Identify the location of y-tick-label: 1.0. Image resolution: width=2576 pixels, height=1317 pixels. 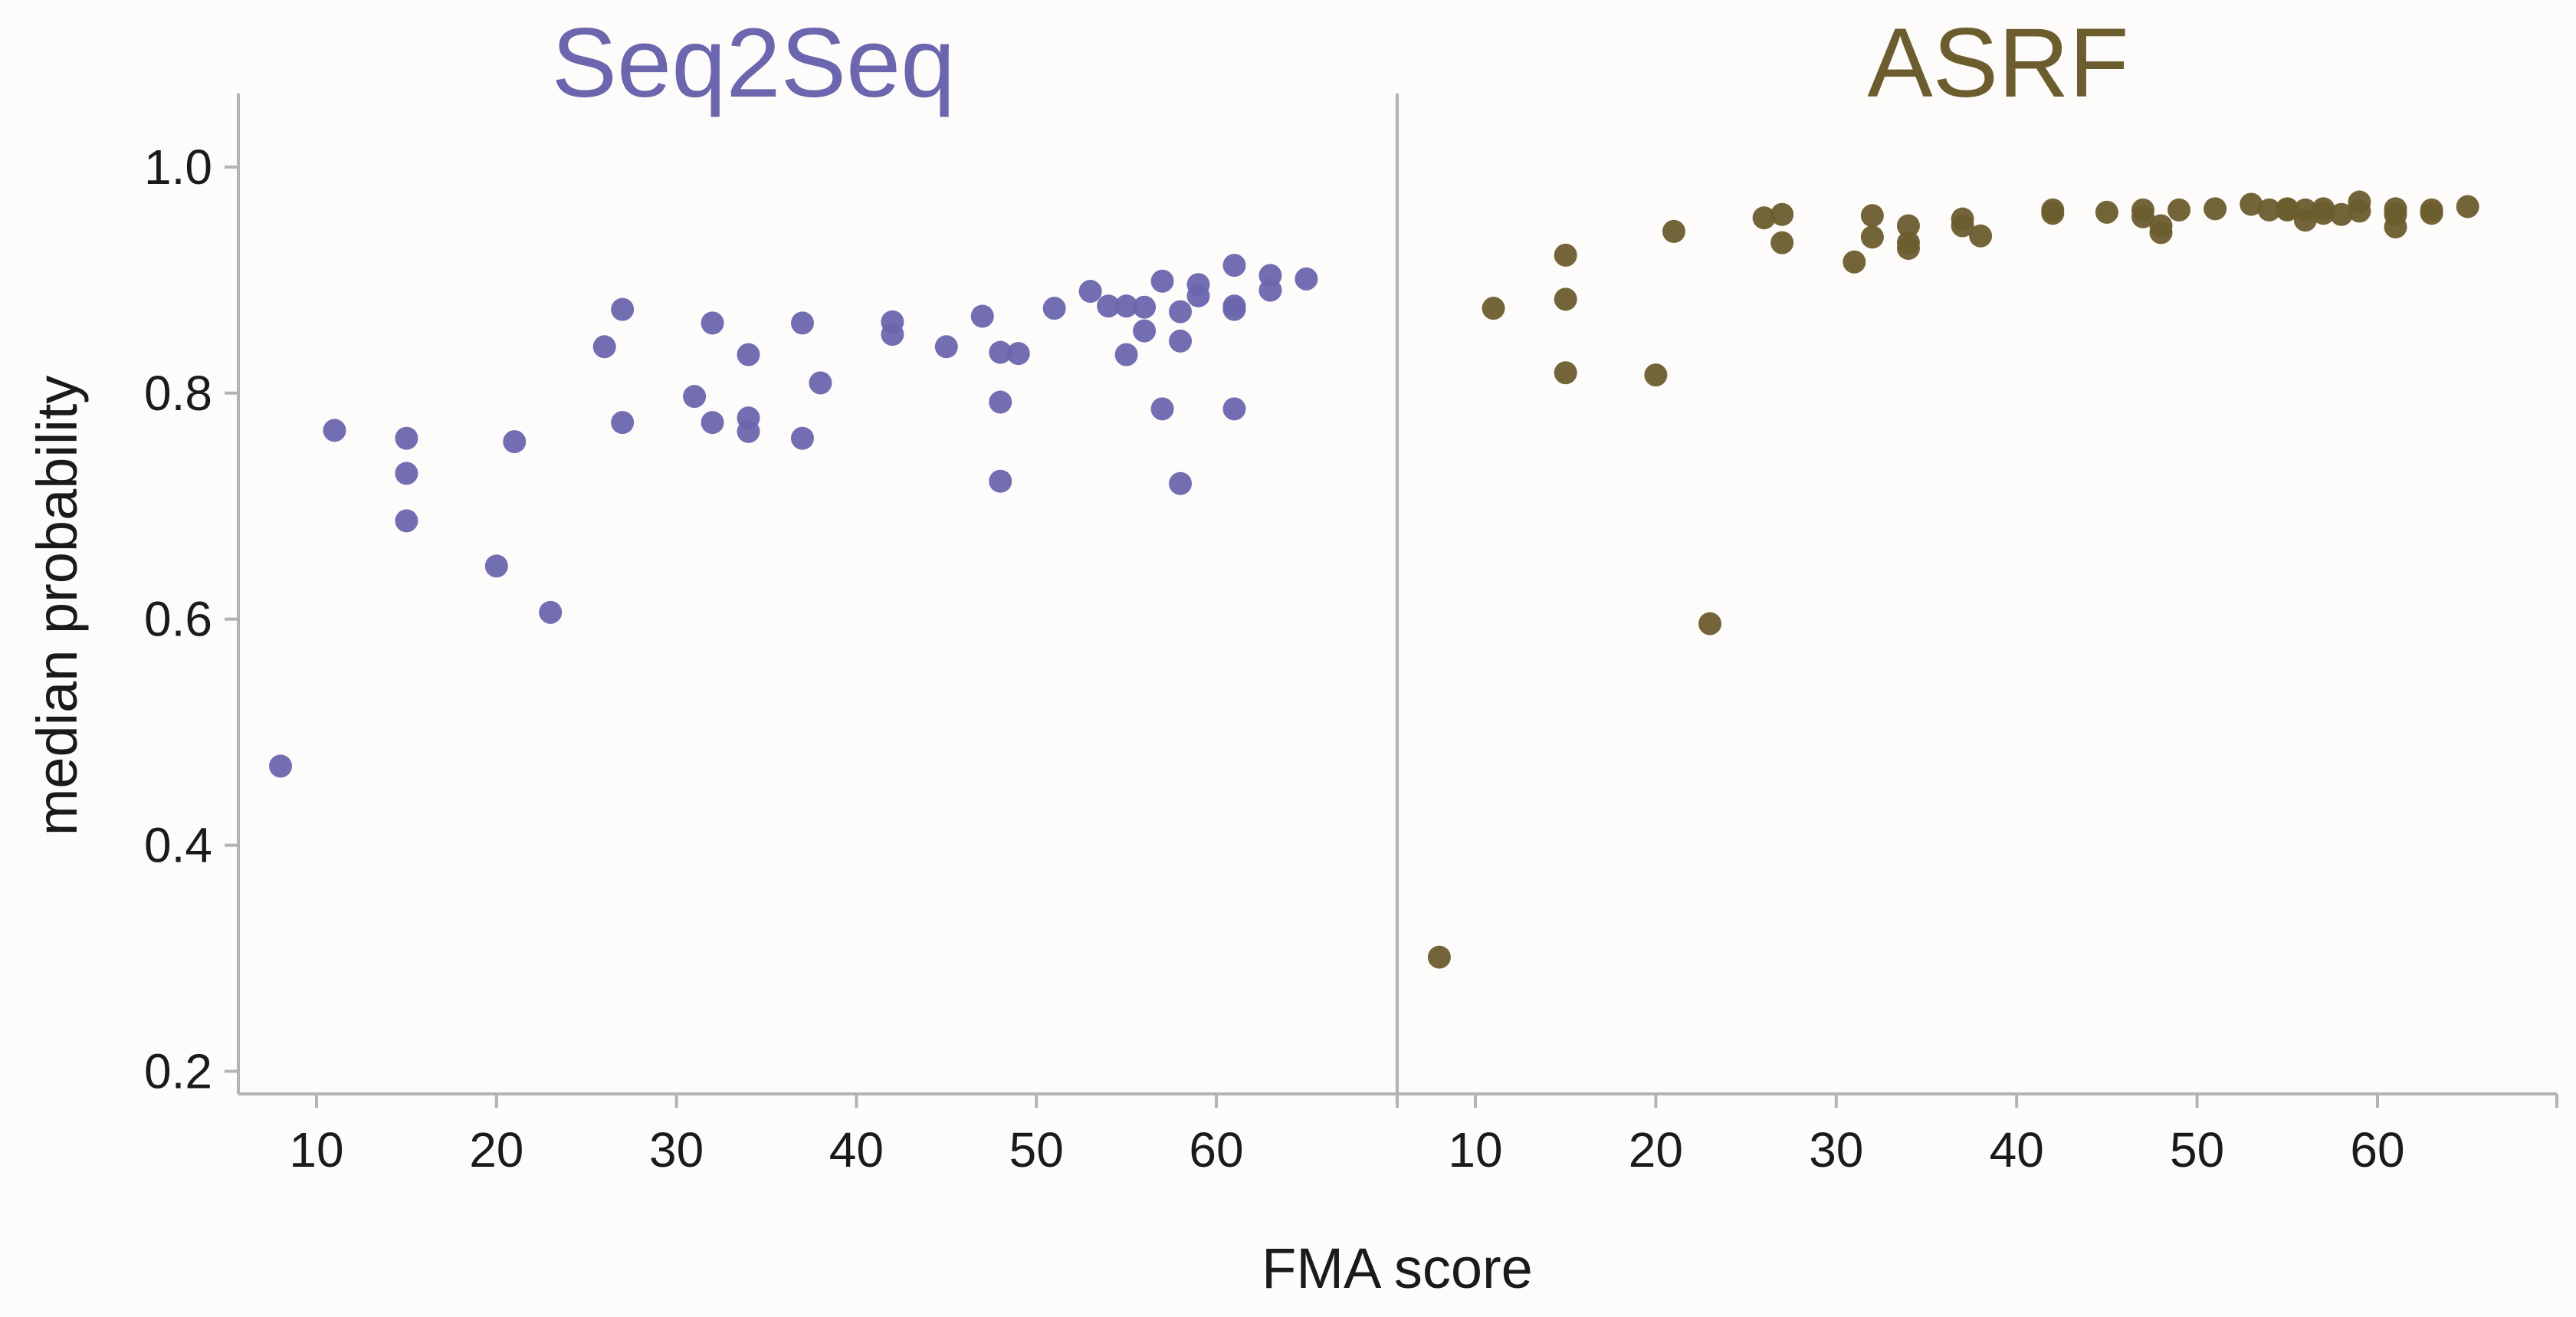
(178, 168).